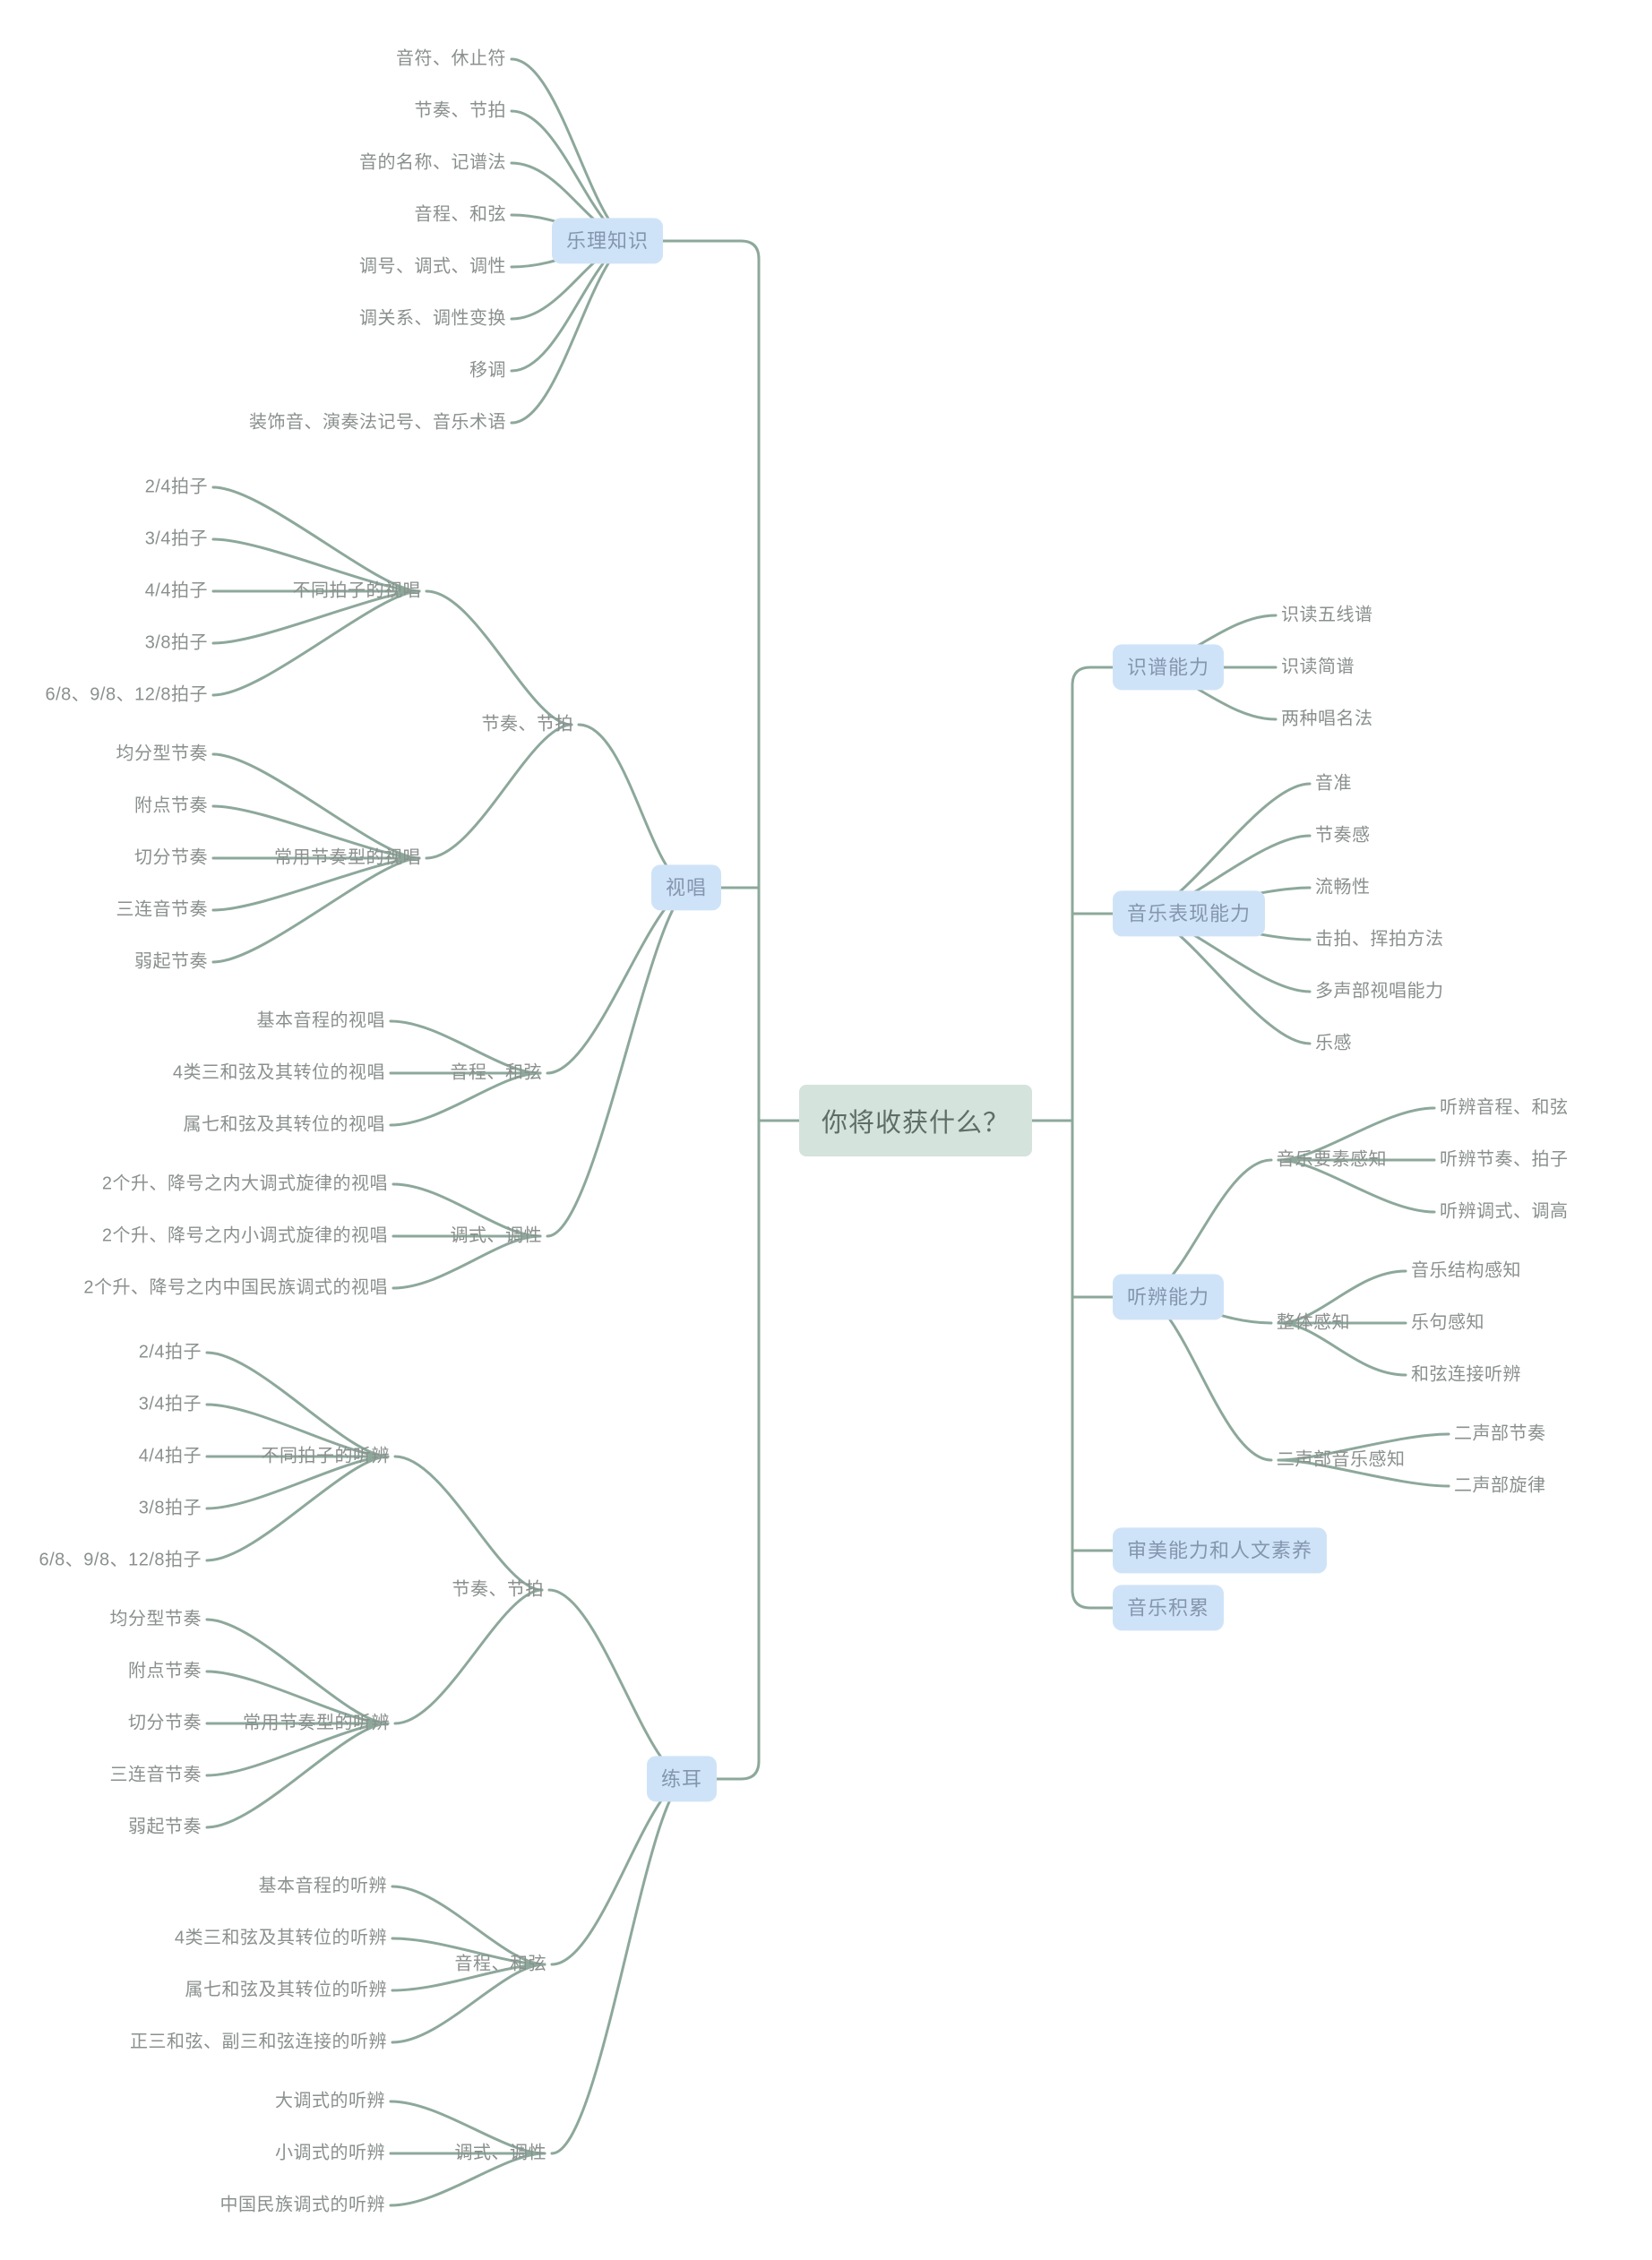 This screenshot has width=1652, height=2260. I want to click on main-topic: 听辨能力, so click(1169, 1297).